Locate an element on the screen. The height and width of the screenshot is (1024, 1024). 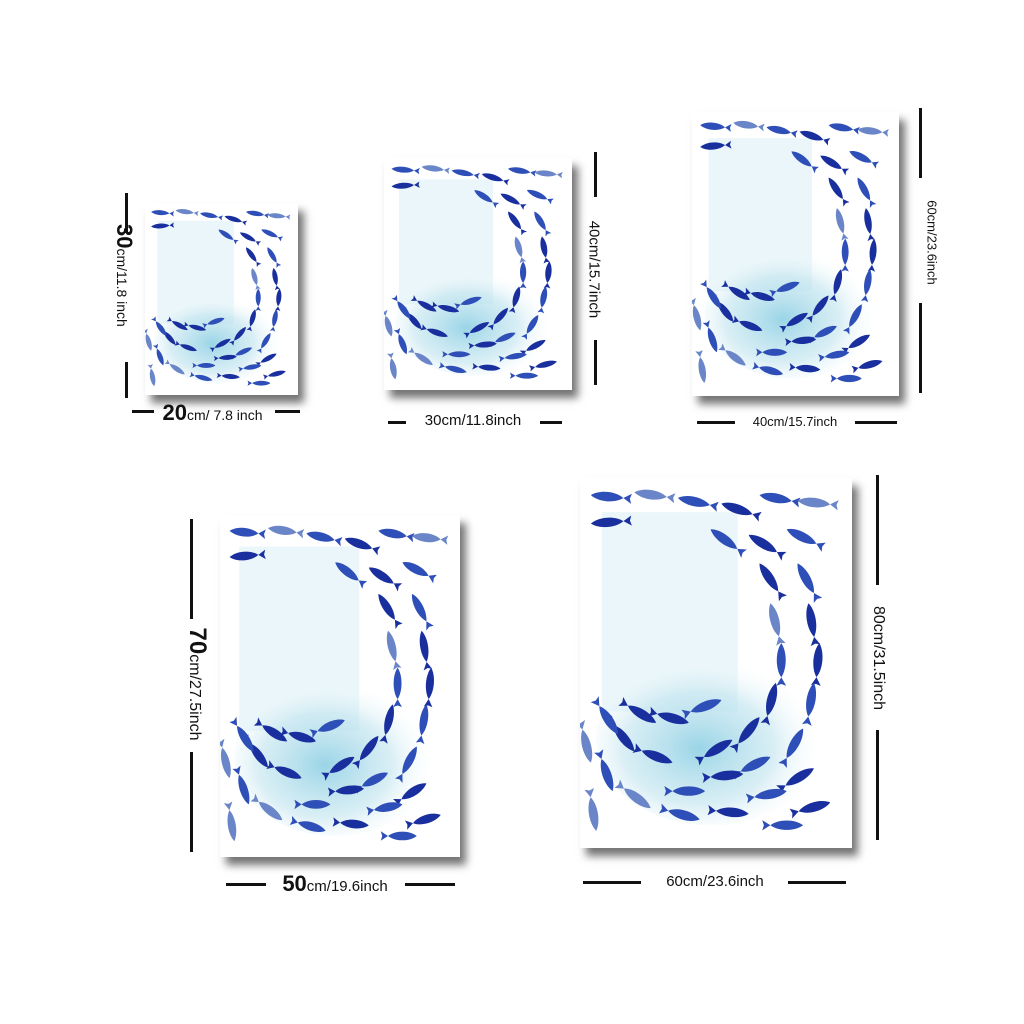
height-label-50x70: 70cm/27.5inch is located at coordinates (197, 684).